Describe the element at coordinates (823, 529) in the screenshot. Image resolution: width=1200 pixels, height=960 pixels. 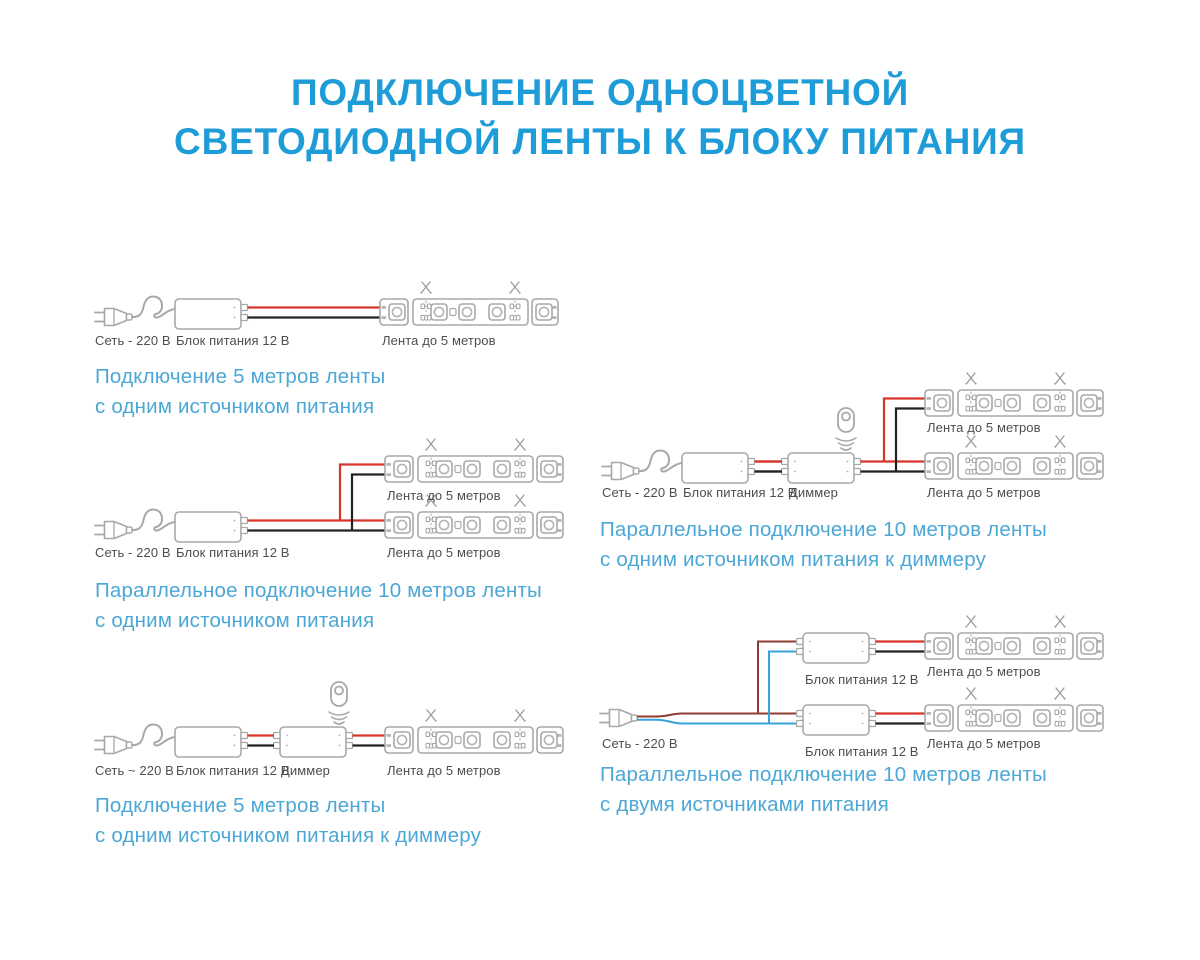
I see `caption-d4-line1: Параллельное подключение 10 метров ленты` at that location.